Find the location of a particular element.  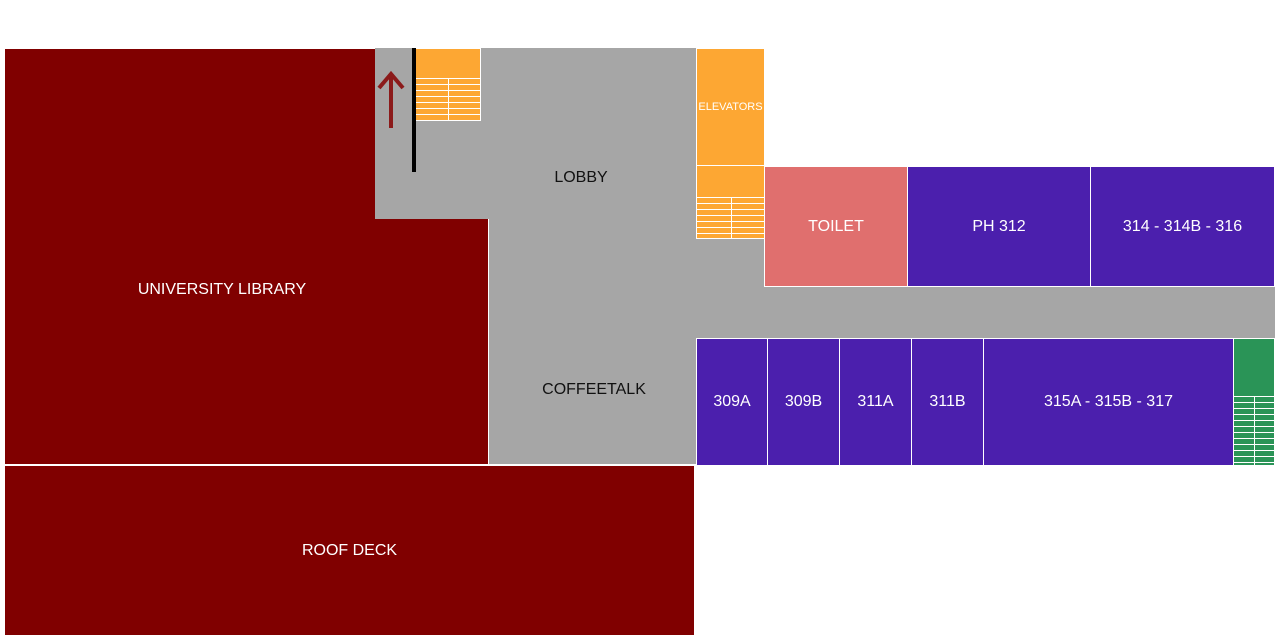

lobby-label: LOBBY is located at coordinates (581, 177).